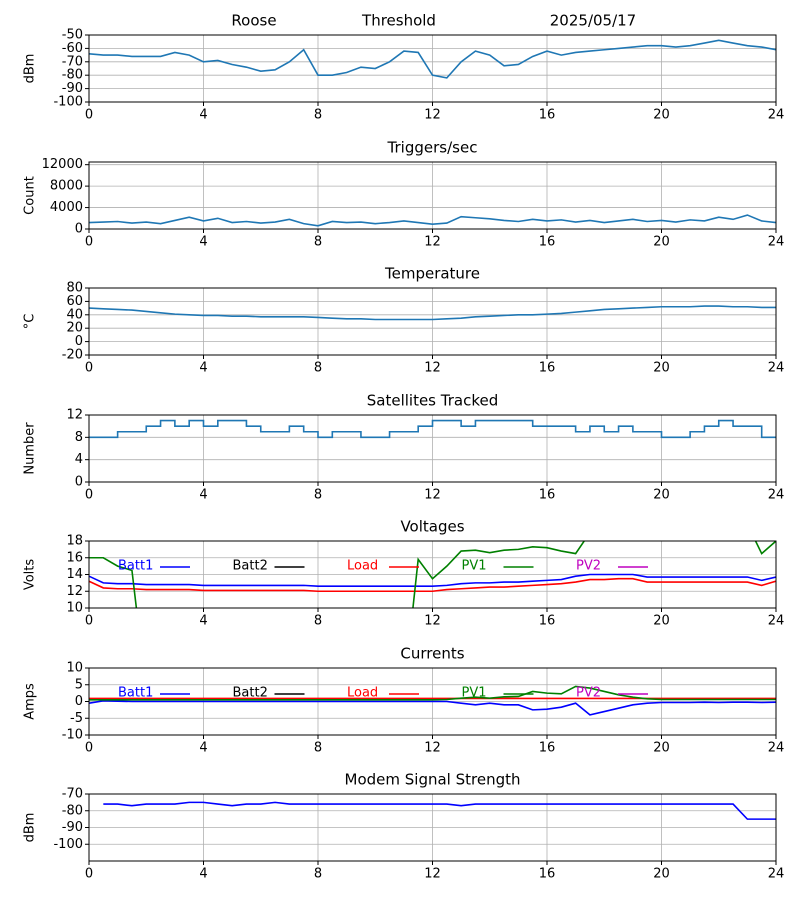 The image size is (800, 900). I want to click on y-axis-label: °C, so click(30, 322).